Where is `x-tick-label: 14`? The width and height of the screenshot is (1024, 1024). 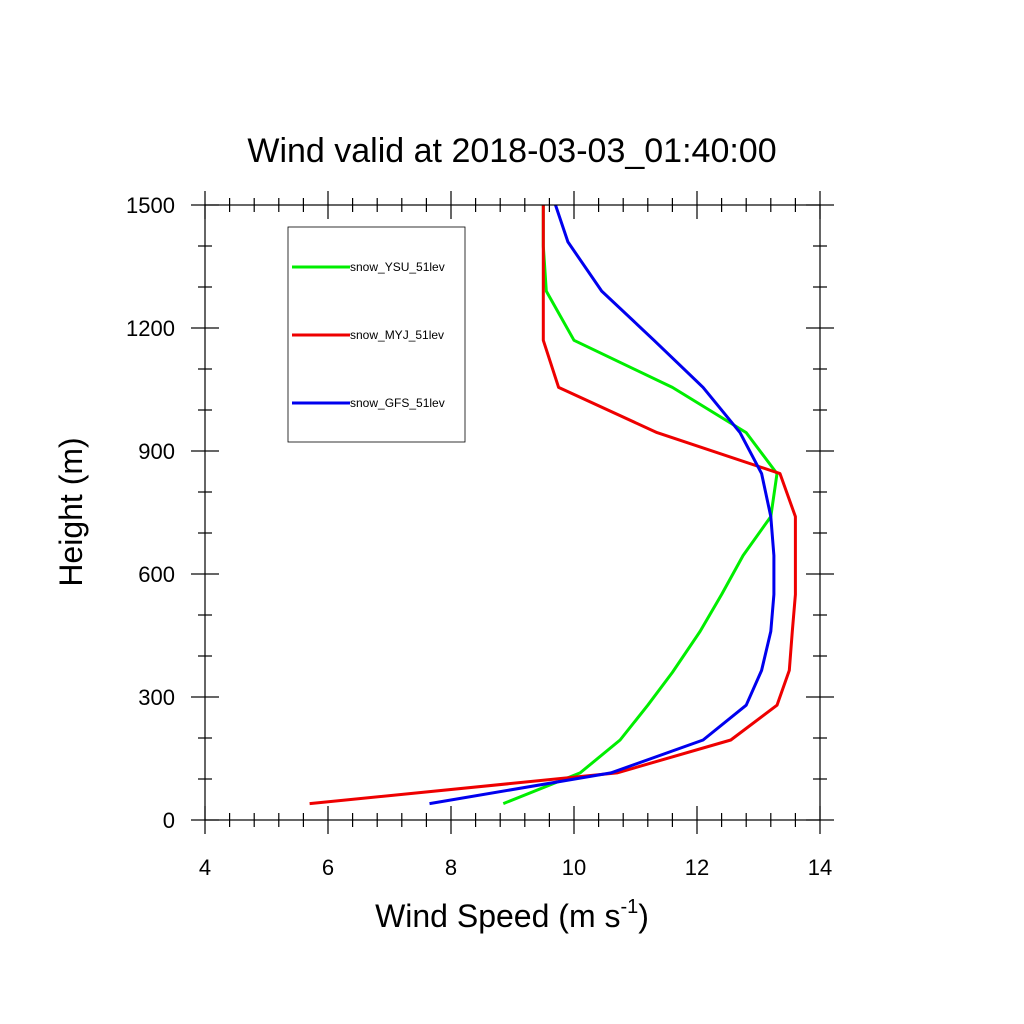 x-tick-label: 14 is located at coordinates (820, 867).